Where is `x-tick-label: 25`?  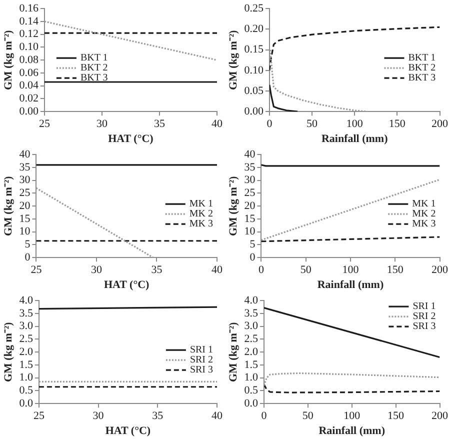
x-tick-label: 25 is located at coordinates (44, 124).